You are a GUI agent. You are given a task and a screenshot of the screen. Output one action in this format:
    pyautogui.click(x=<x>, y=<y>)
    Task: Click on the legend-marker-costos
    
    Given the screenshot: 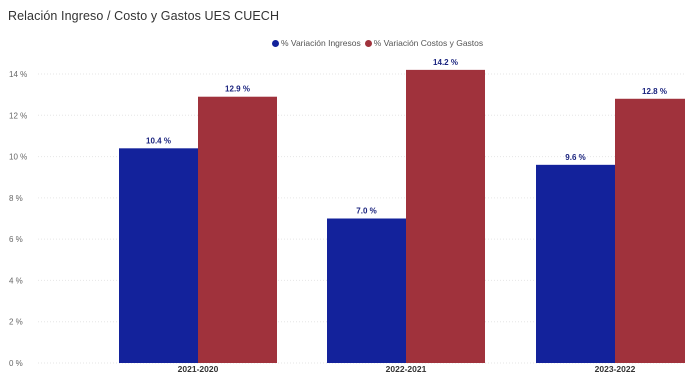 What is the action you would take?
    pyautogui.click(x=368, y=43)
    